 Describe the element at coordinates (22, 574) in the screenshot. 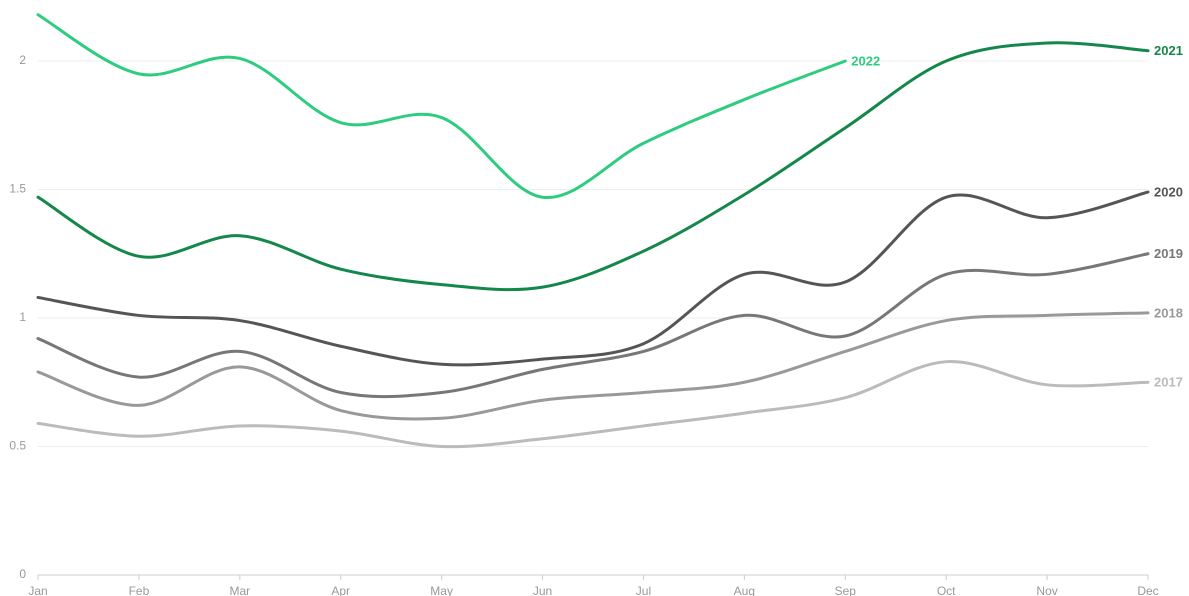

I see `y-tick-label: 0` at that location.